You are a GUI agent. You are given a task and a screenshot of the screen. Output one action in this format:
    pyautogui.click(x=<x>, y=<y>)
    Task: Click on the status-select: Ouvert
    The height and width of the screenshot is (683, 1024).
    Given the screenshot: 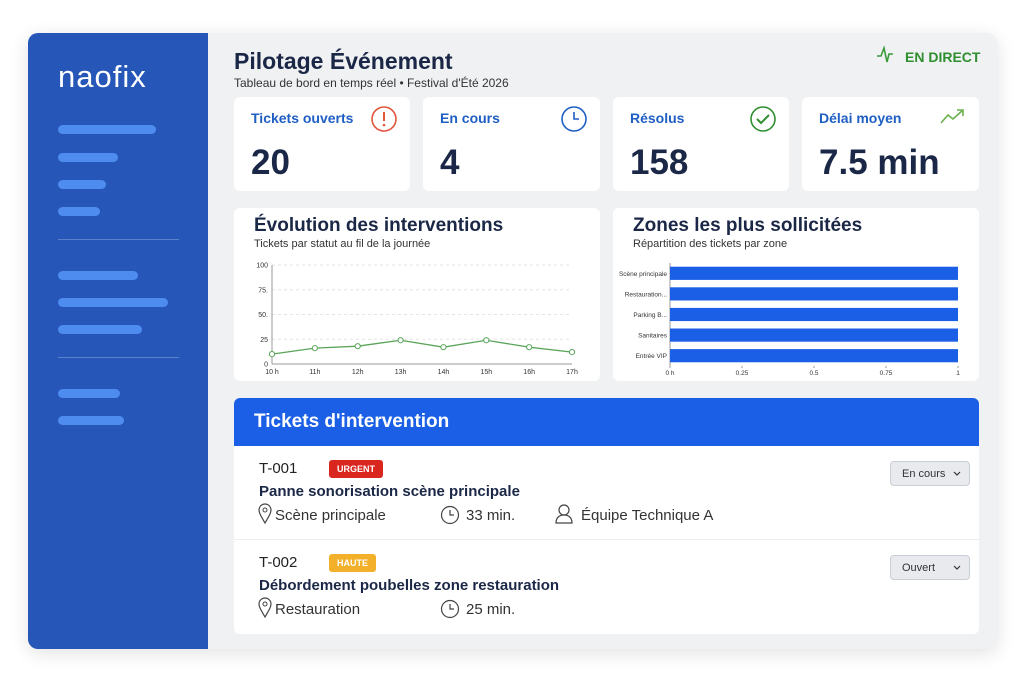 What is the action you would take?
    pyautogui.click(x=930, y=567)
    